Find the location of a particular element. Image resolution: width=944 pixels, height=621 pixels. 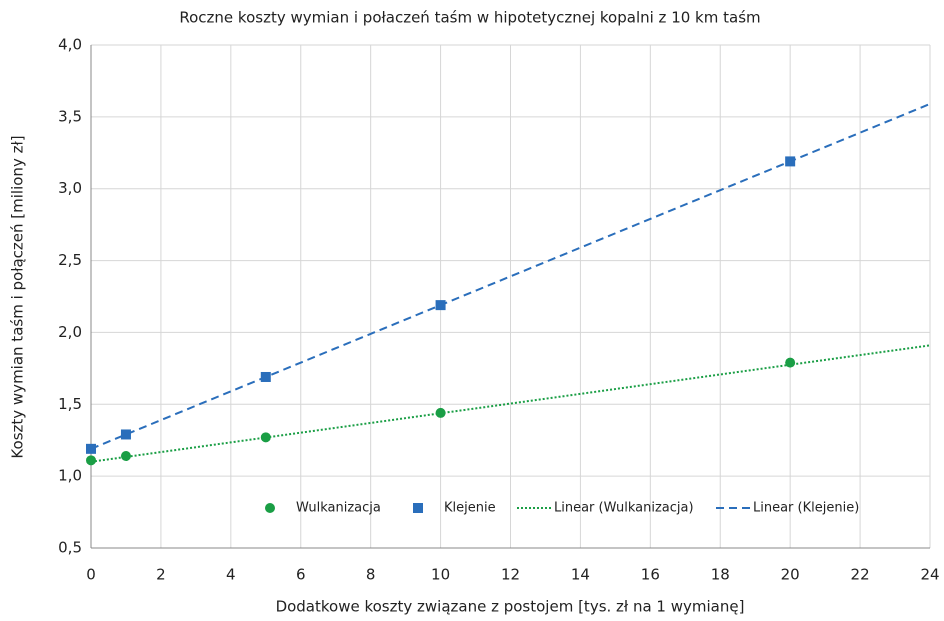

x-tick-label: 24 is located at coordinates (929, 575).